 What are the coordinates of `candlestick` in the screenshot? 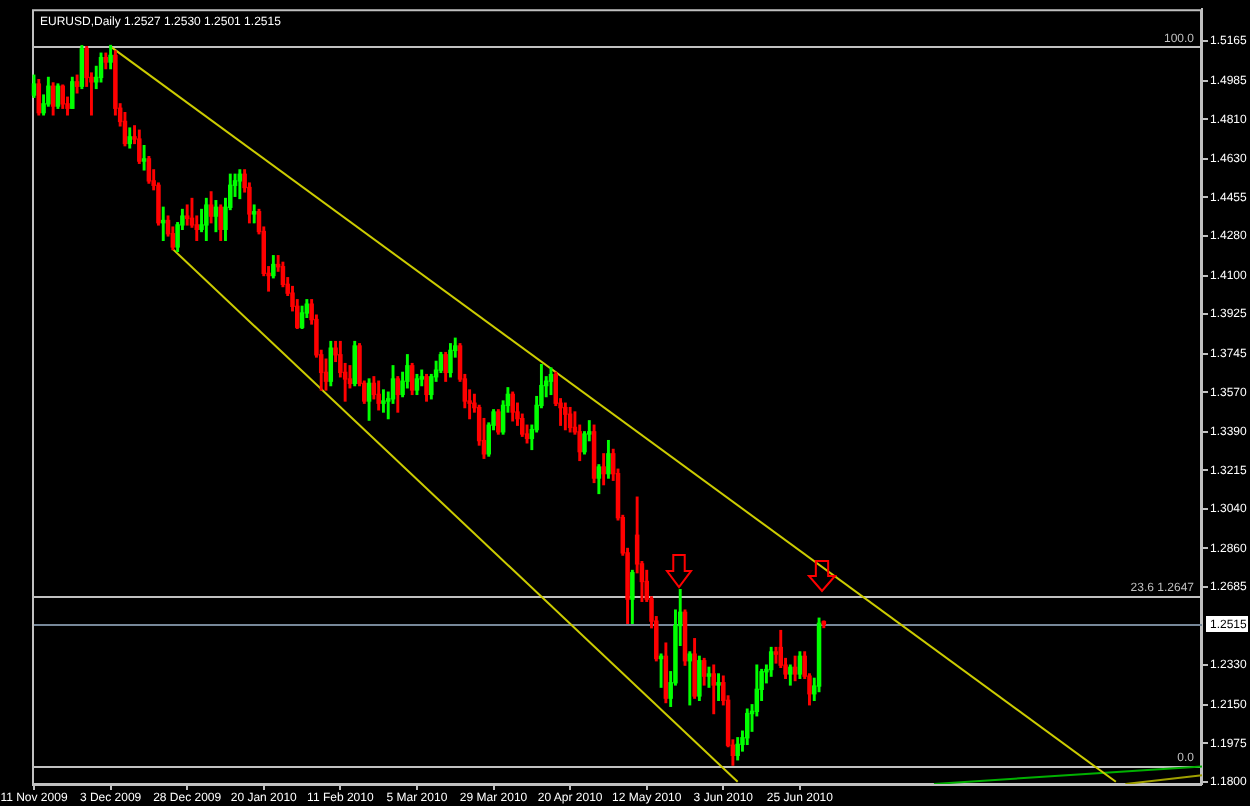 It's located at (163, 223).